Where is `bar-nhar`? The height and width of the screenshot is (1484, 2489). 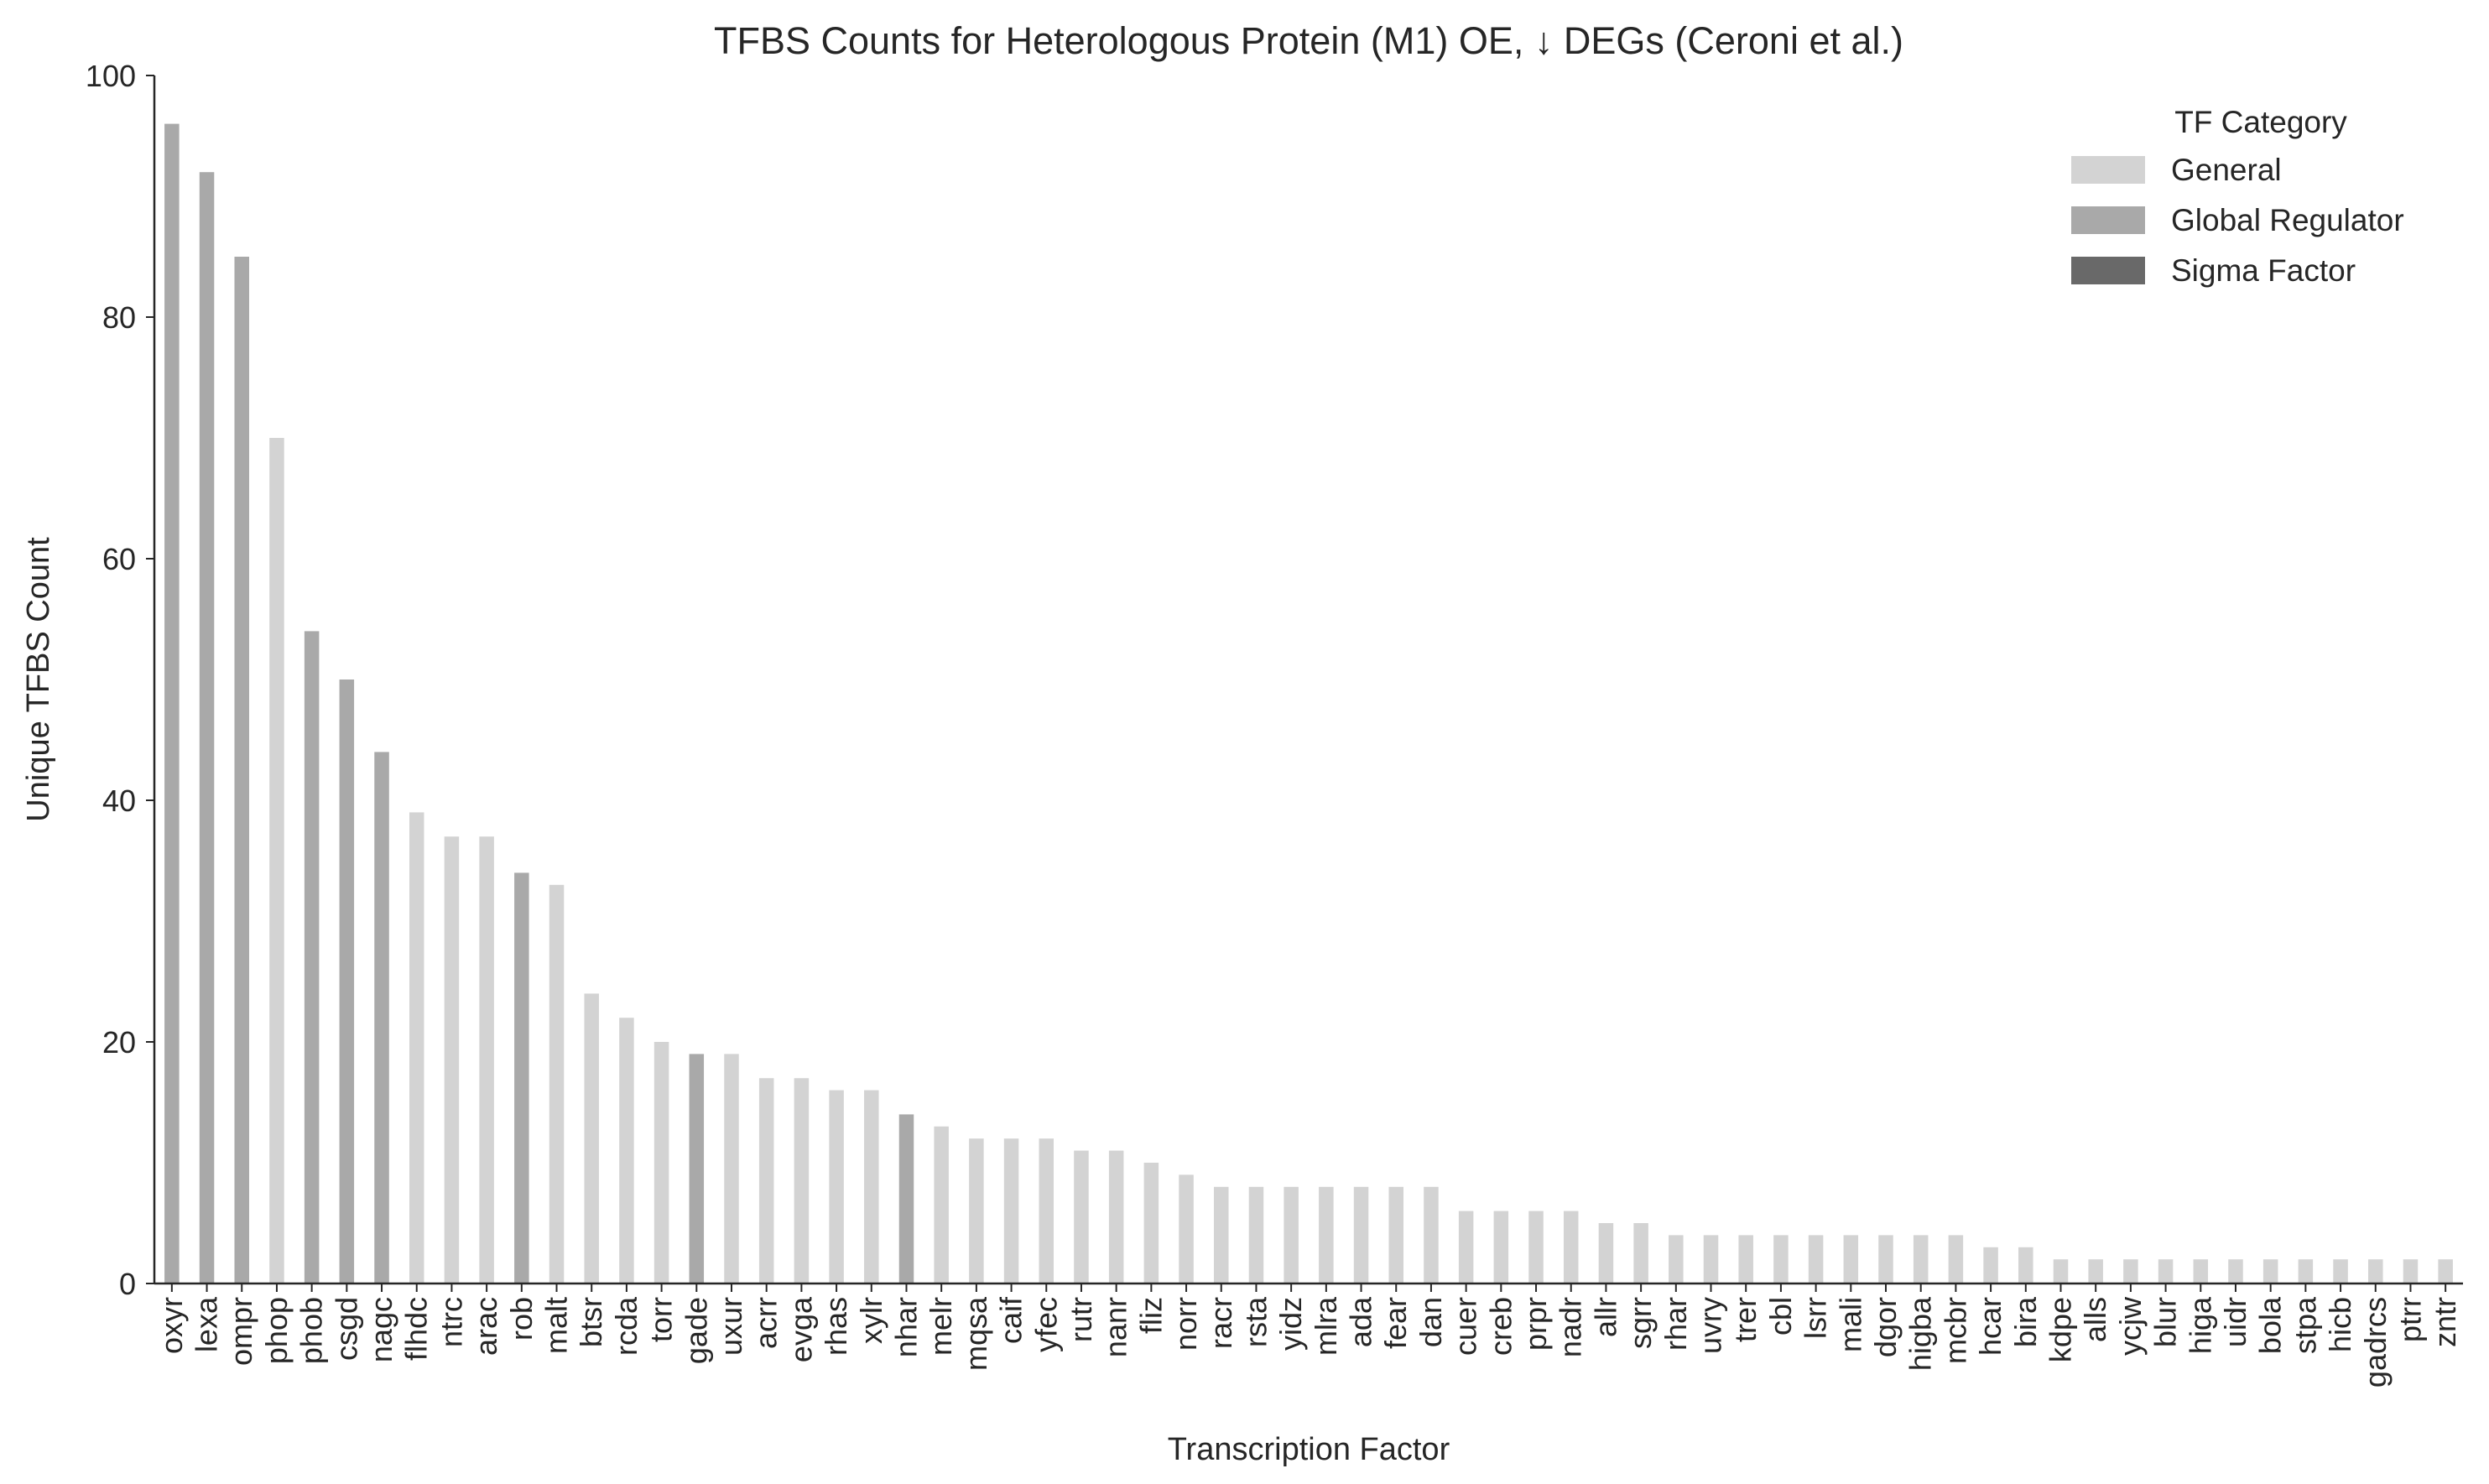
bar-nhar is located at coordinates (906, 1199).